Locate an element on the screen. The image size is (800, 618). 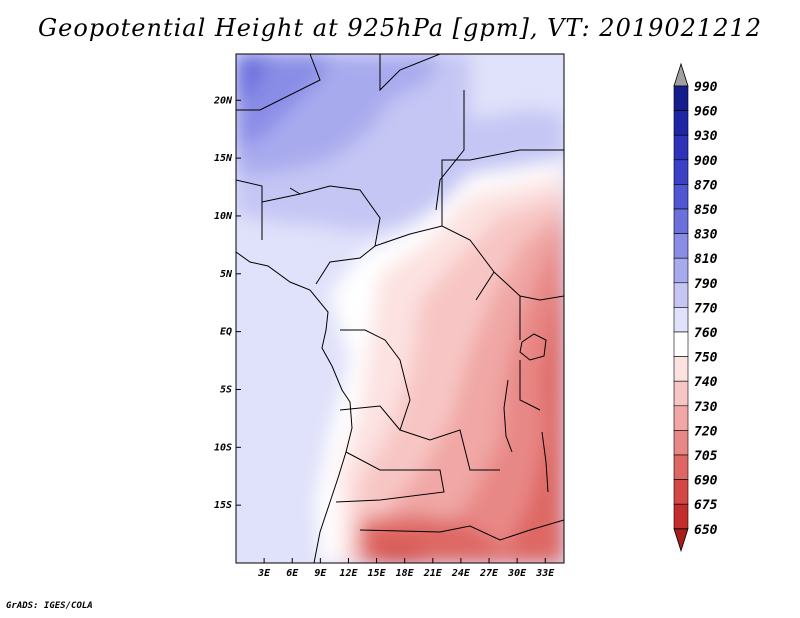
colorbar-label: 740 is located at coordinates (706, 382).